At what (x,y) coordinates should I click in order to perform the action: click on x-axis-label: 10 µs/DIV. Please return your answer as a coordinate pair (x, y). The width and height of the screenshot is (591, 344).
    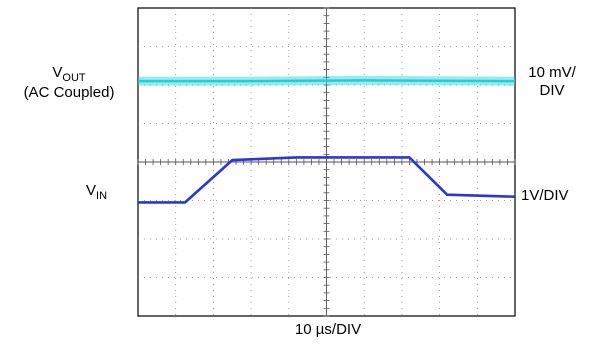
    Looking at the image, I should click on (328, 329).